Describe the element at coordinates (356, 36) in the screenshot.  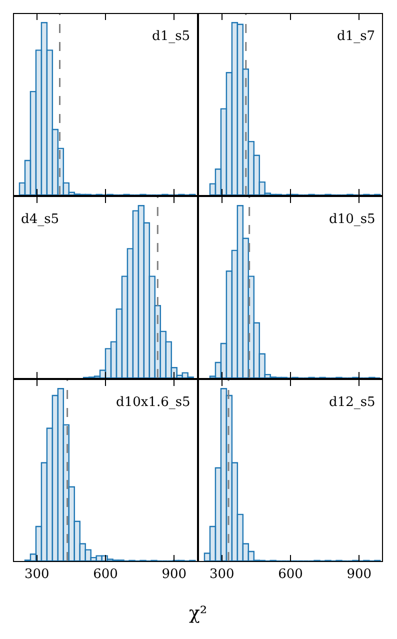
I see `annotation: d1_s7` at that location.